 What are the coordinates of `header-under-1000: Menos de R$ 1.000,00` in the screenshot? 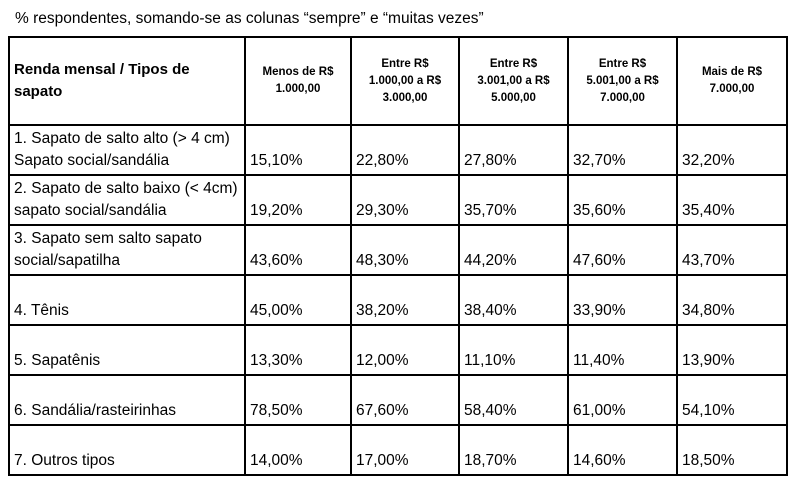 It's located at (298, 81).